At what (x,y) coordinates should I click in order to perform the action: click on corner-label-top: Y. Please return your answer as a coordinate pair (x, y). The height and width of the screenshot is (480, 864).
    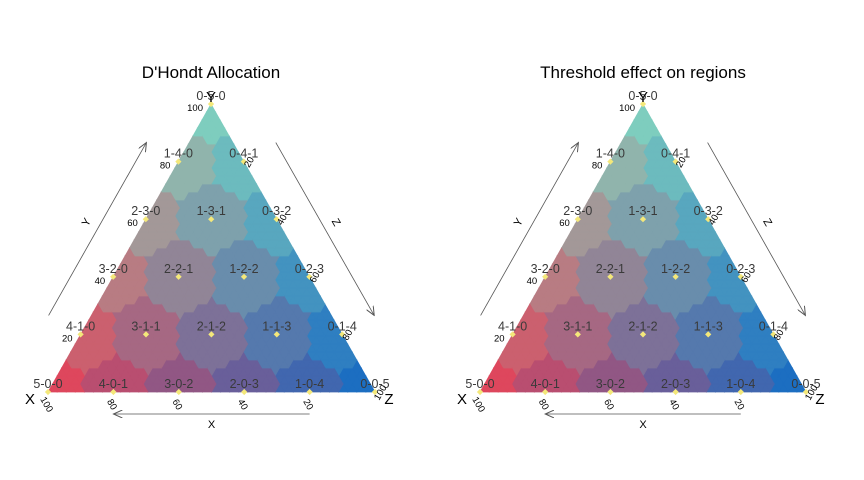
    Looking at the image, I should click on (211, 97).